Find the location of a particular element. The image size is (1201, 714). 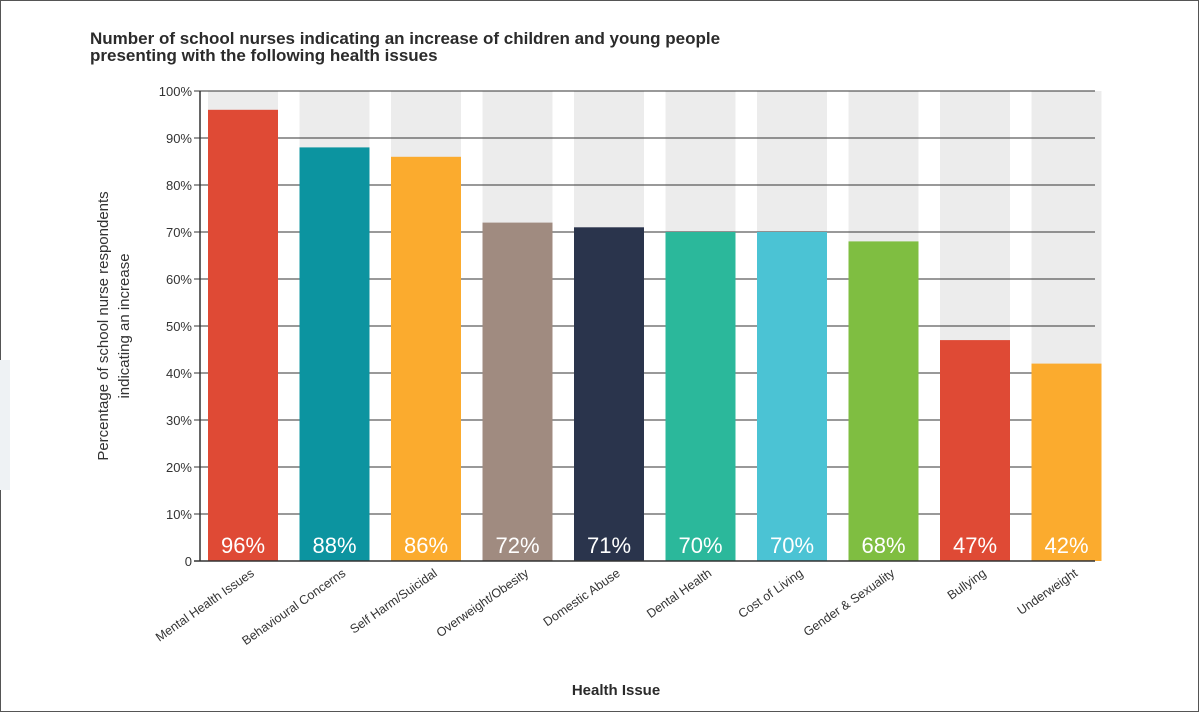

y-axis-title-line-1: Percentage of school nurse respondents is located at coordinates (103, 325).